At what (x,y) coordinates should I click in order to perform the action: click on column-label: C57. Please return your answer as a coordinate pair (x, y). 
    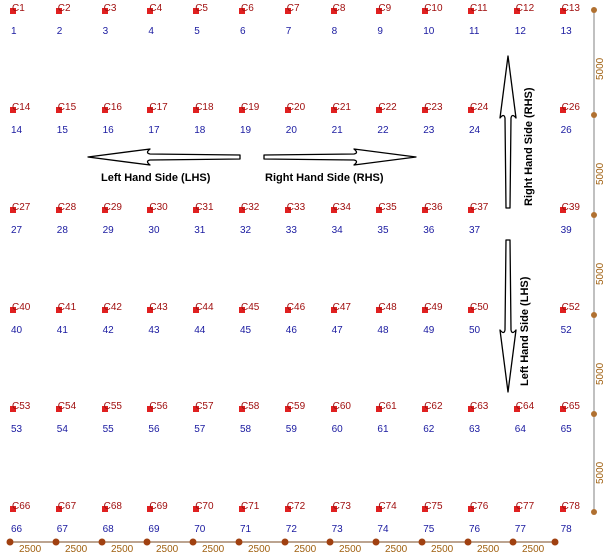
    Looking at the image, I should click on (204, 406).